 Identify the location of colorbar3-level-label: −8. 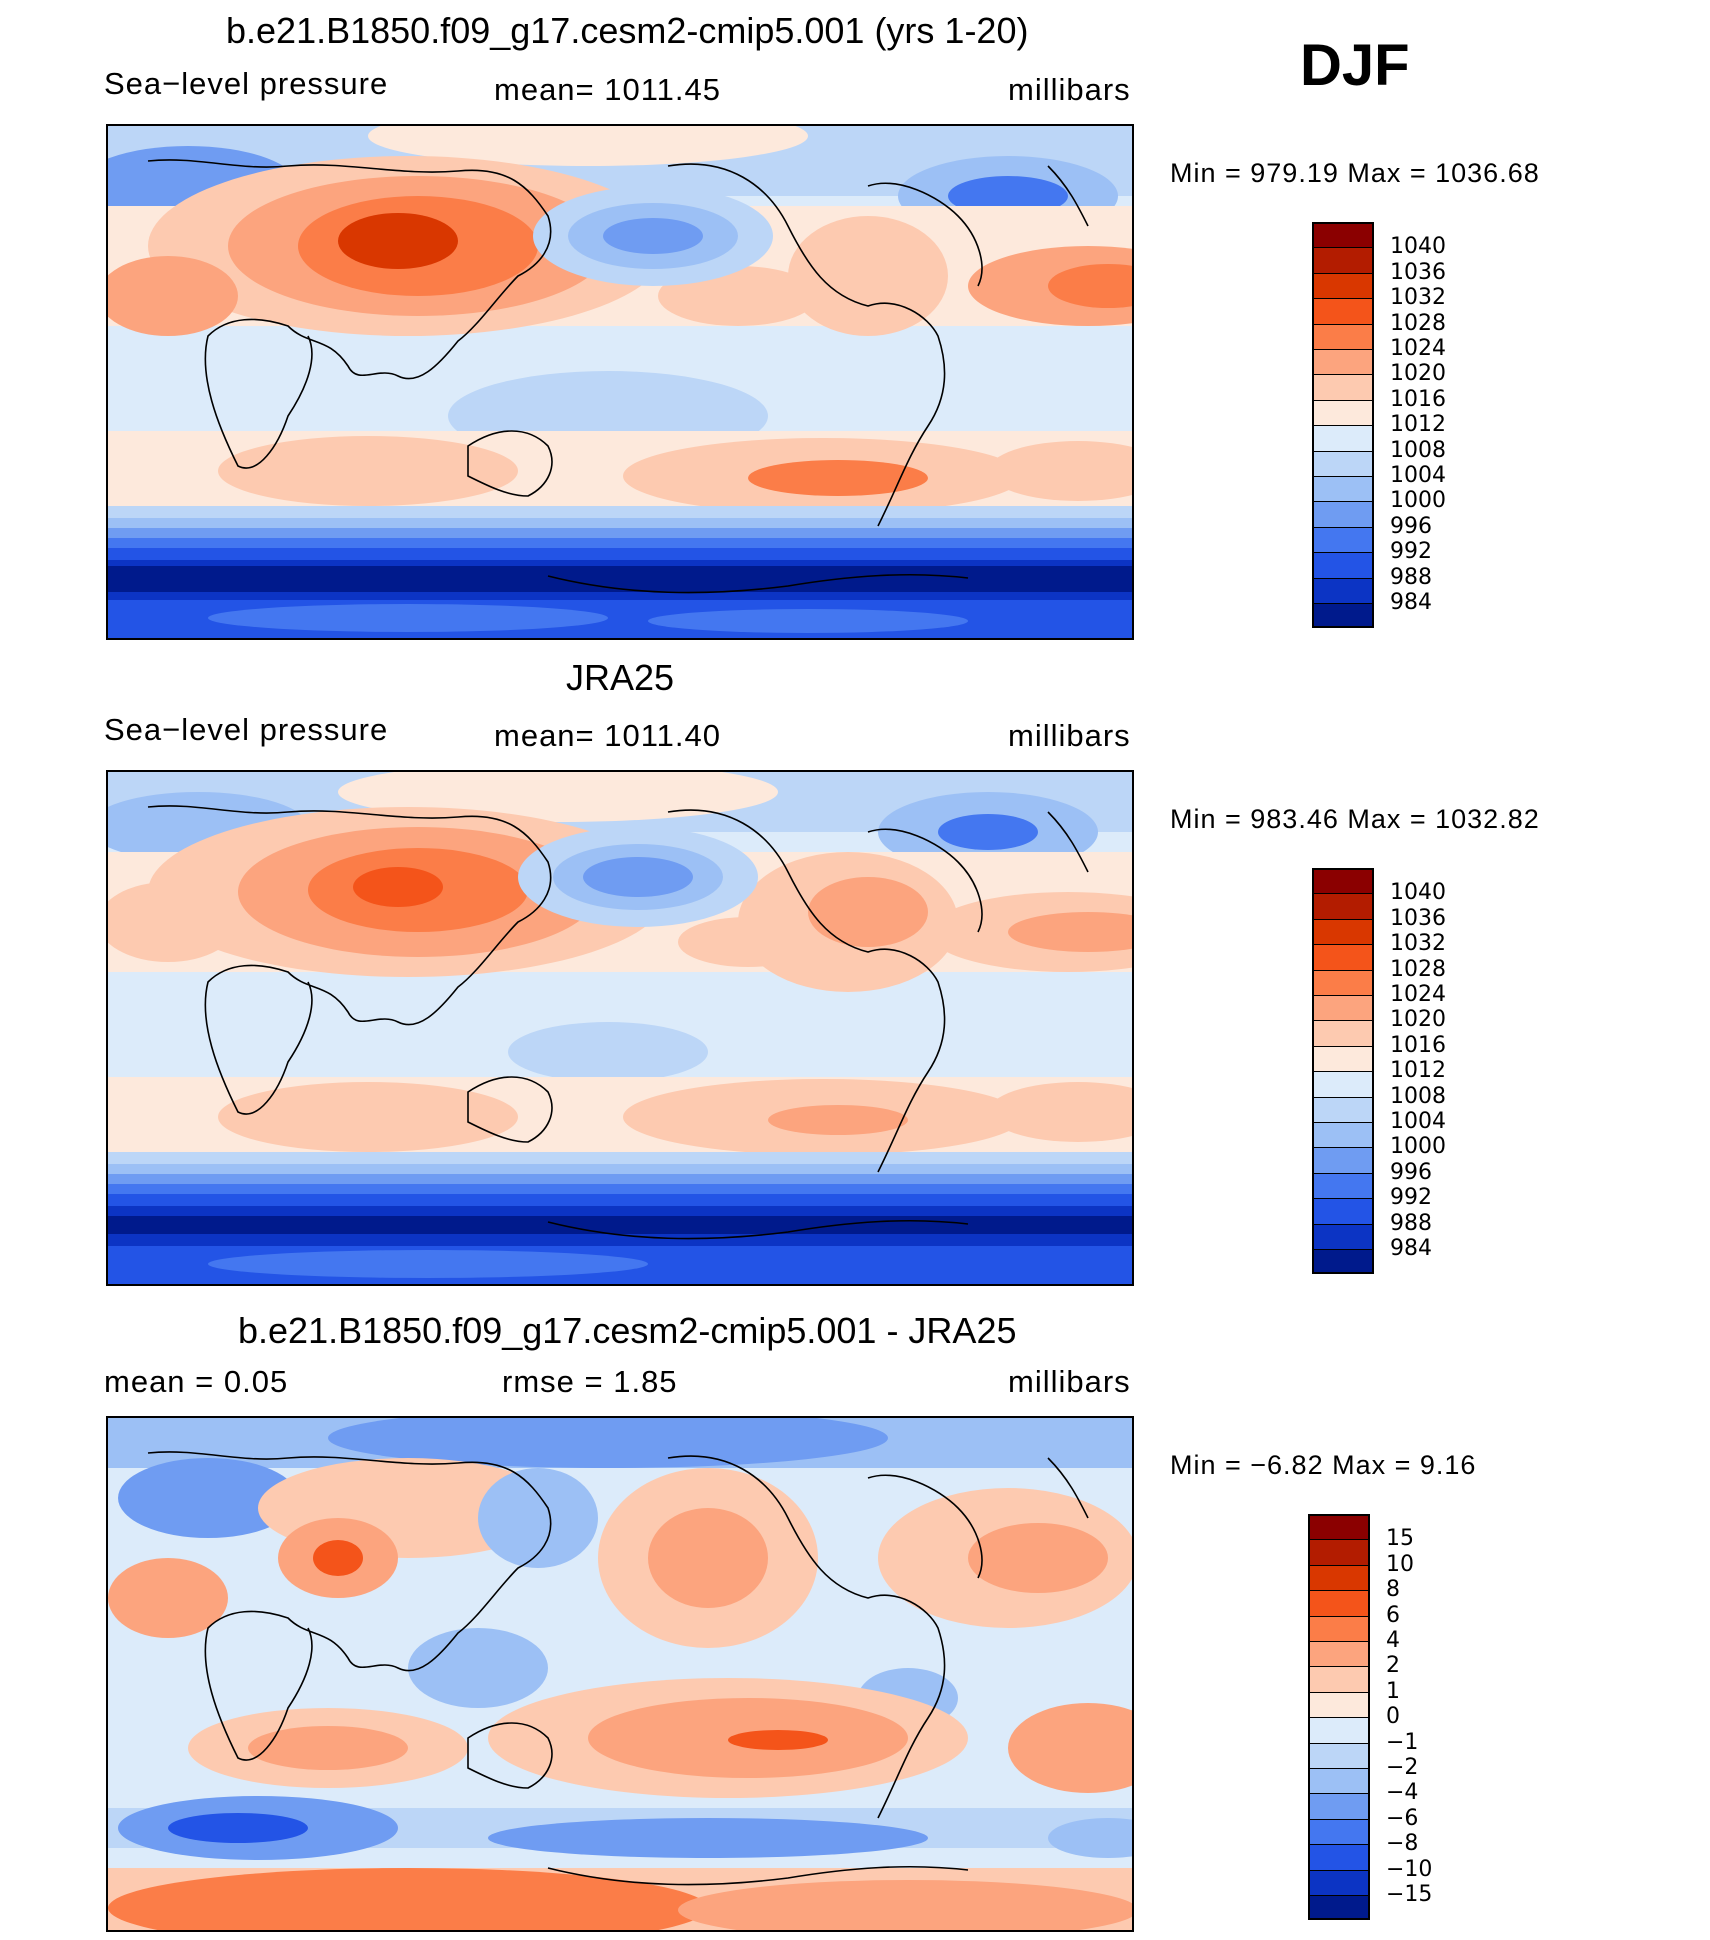
(1402, 1844).